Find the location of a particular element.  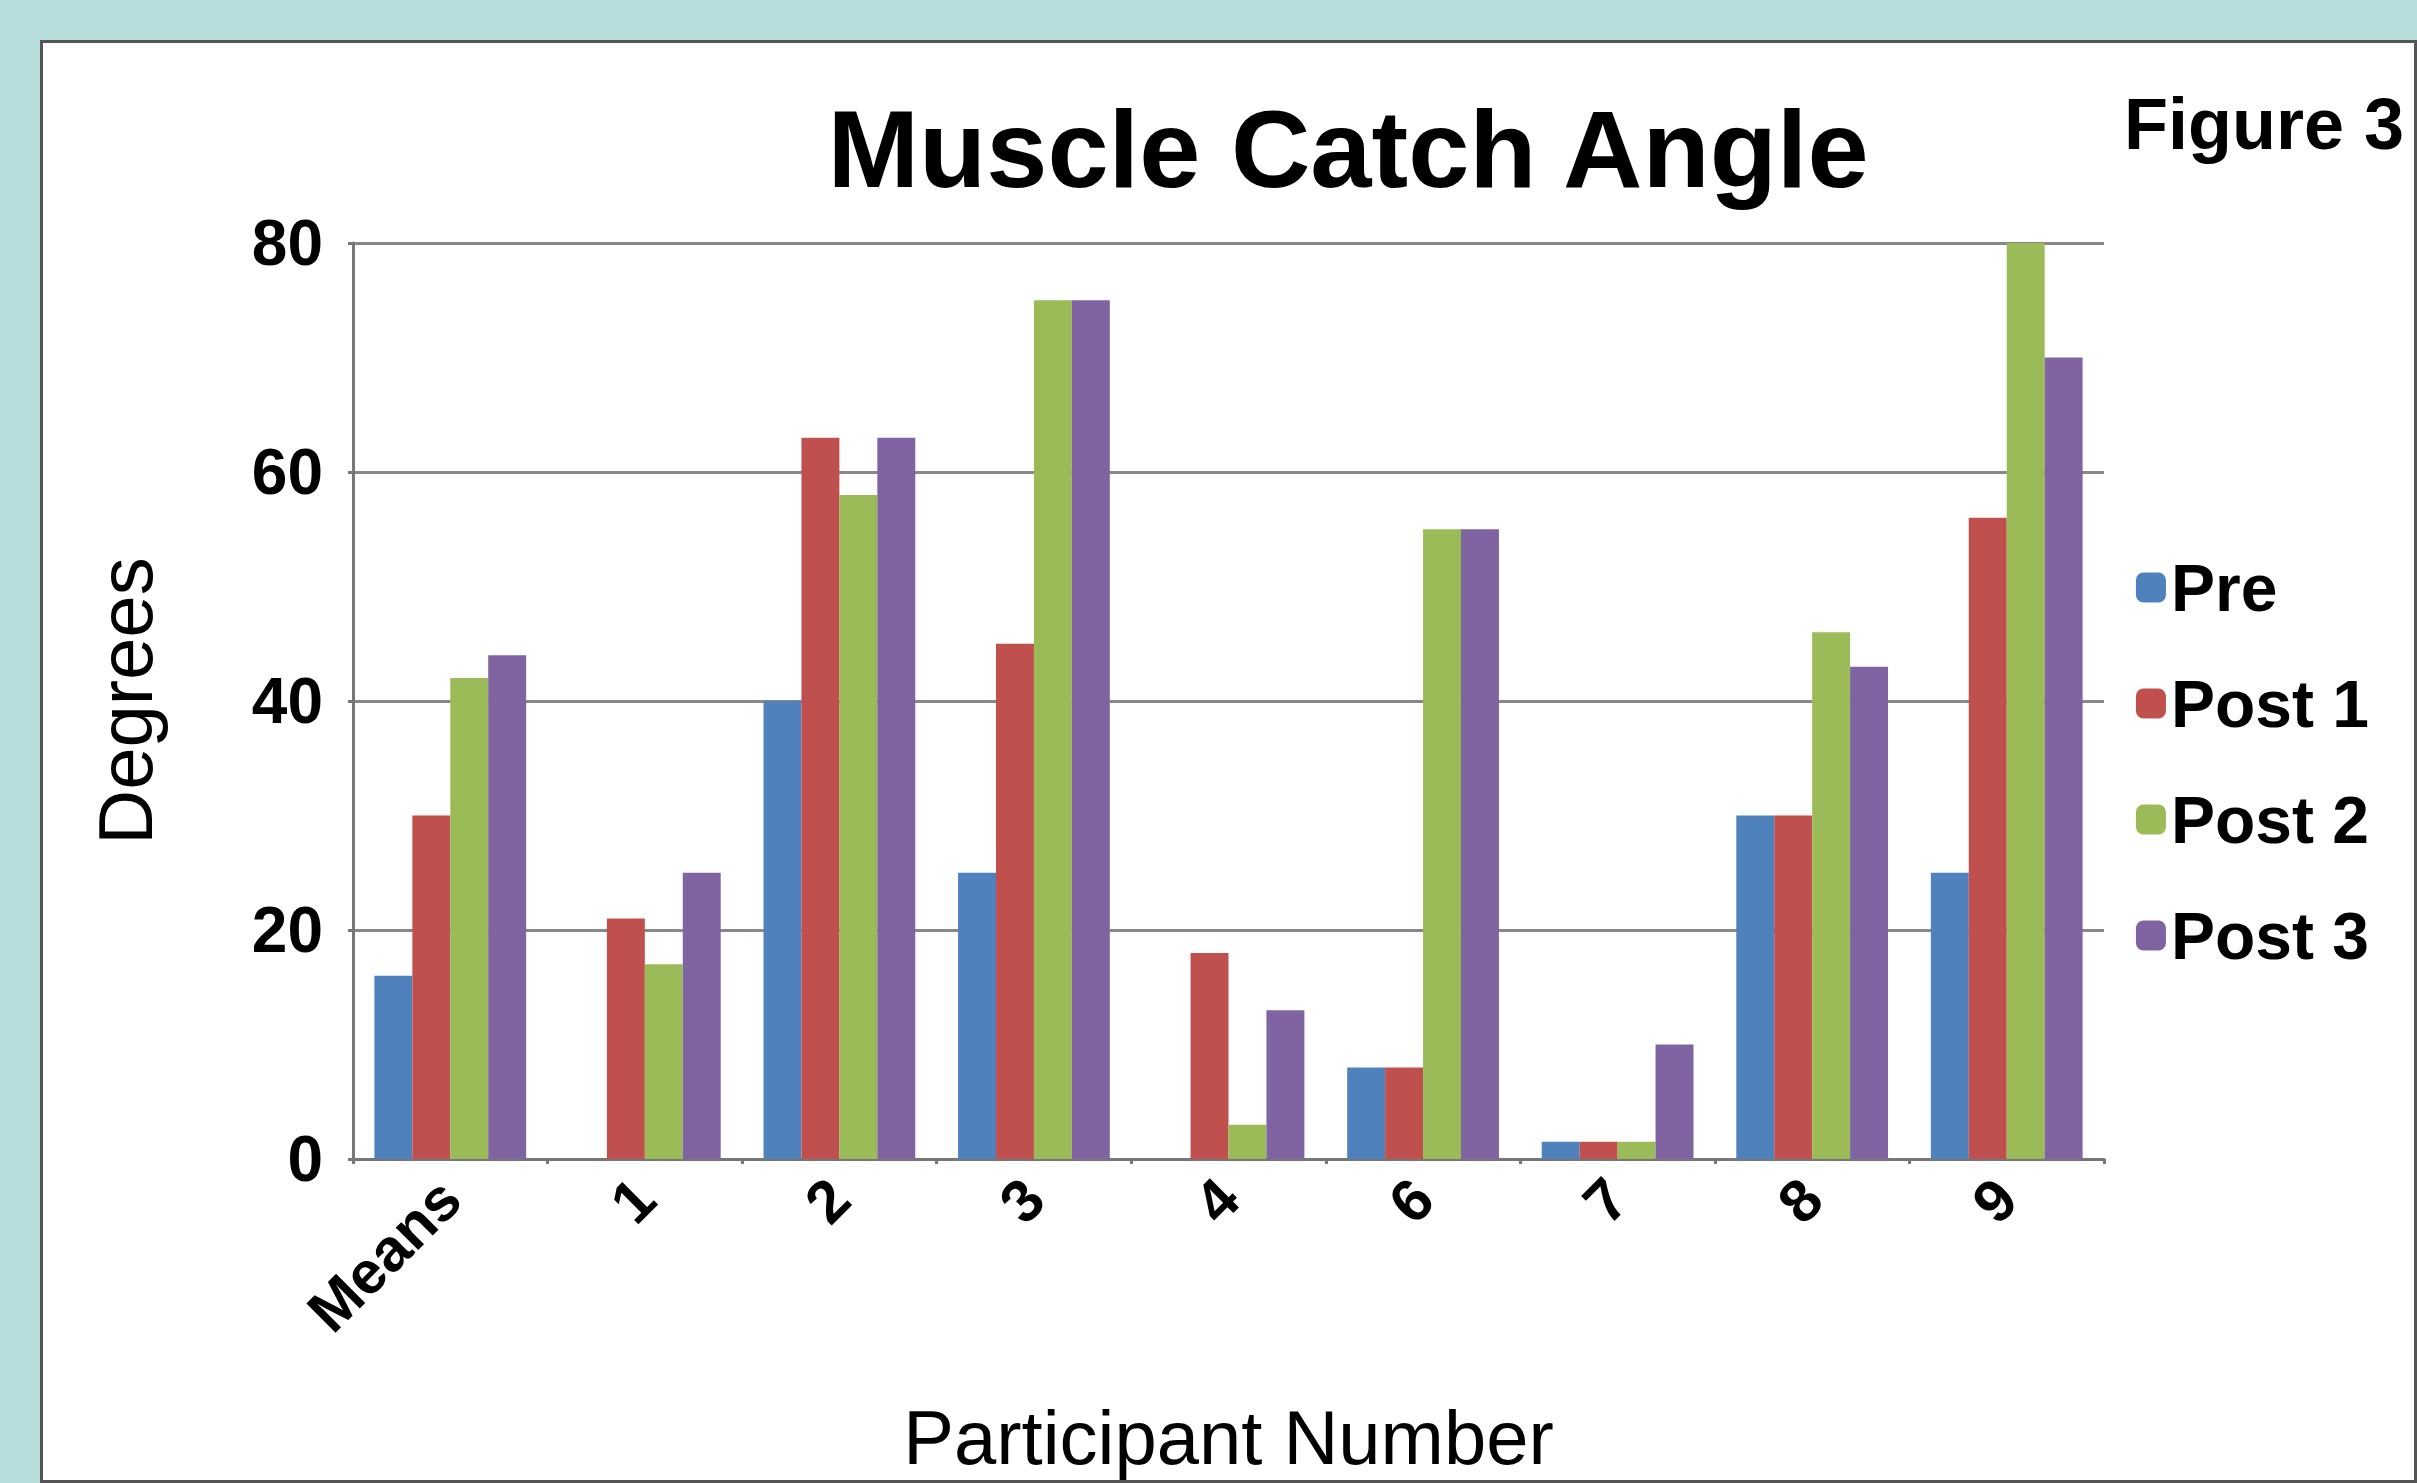

y-tick-label: 60 is located at coordinates (287, 472).